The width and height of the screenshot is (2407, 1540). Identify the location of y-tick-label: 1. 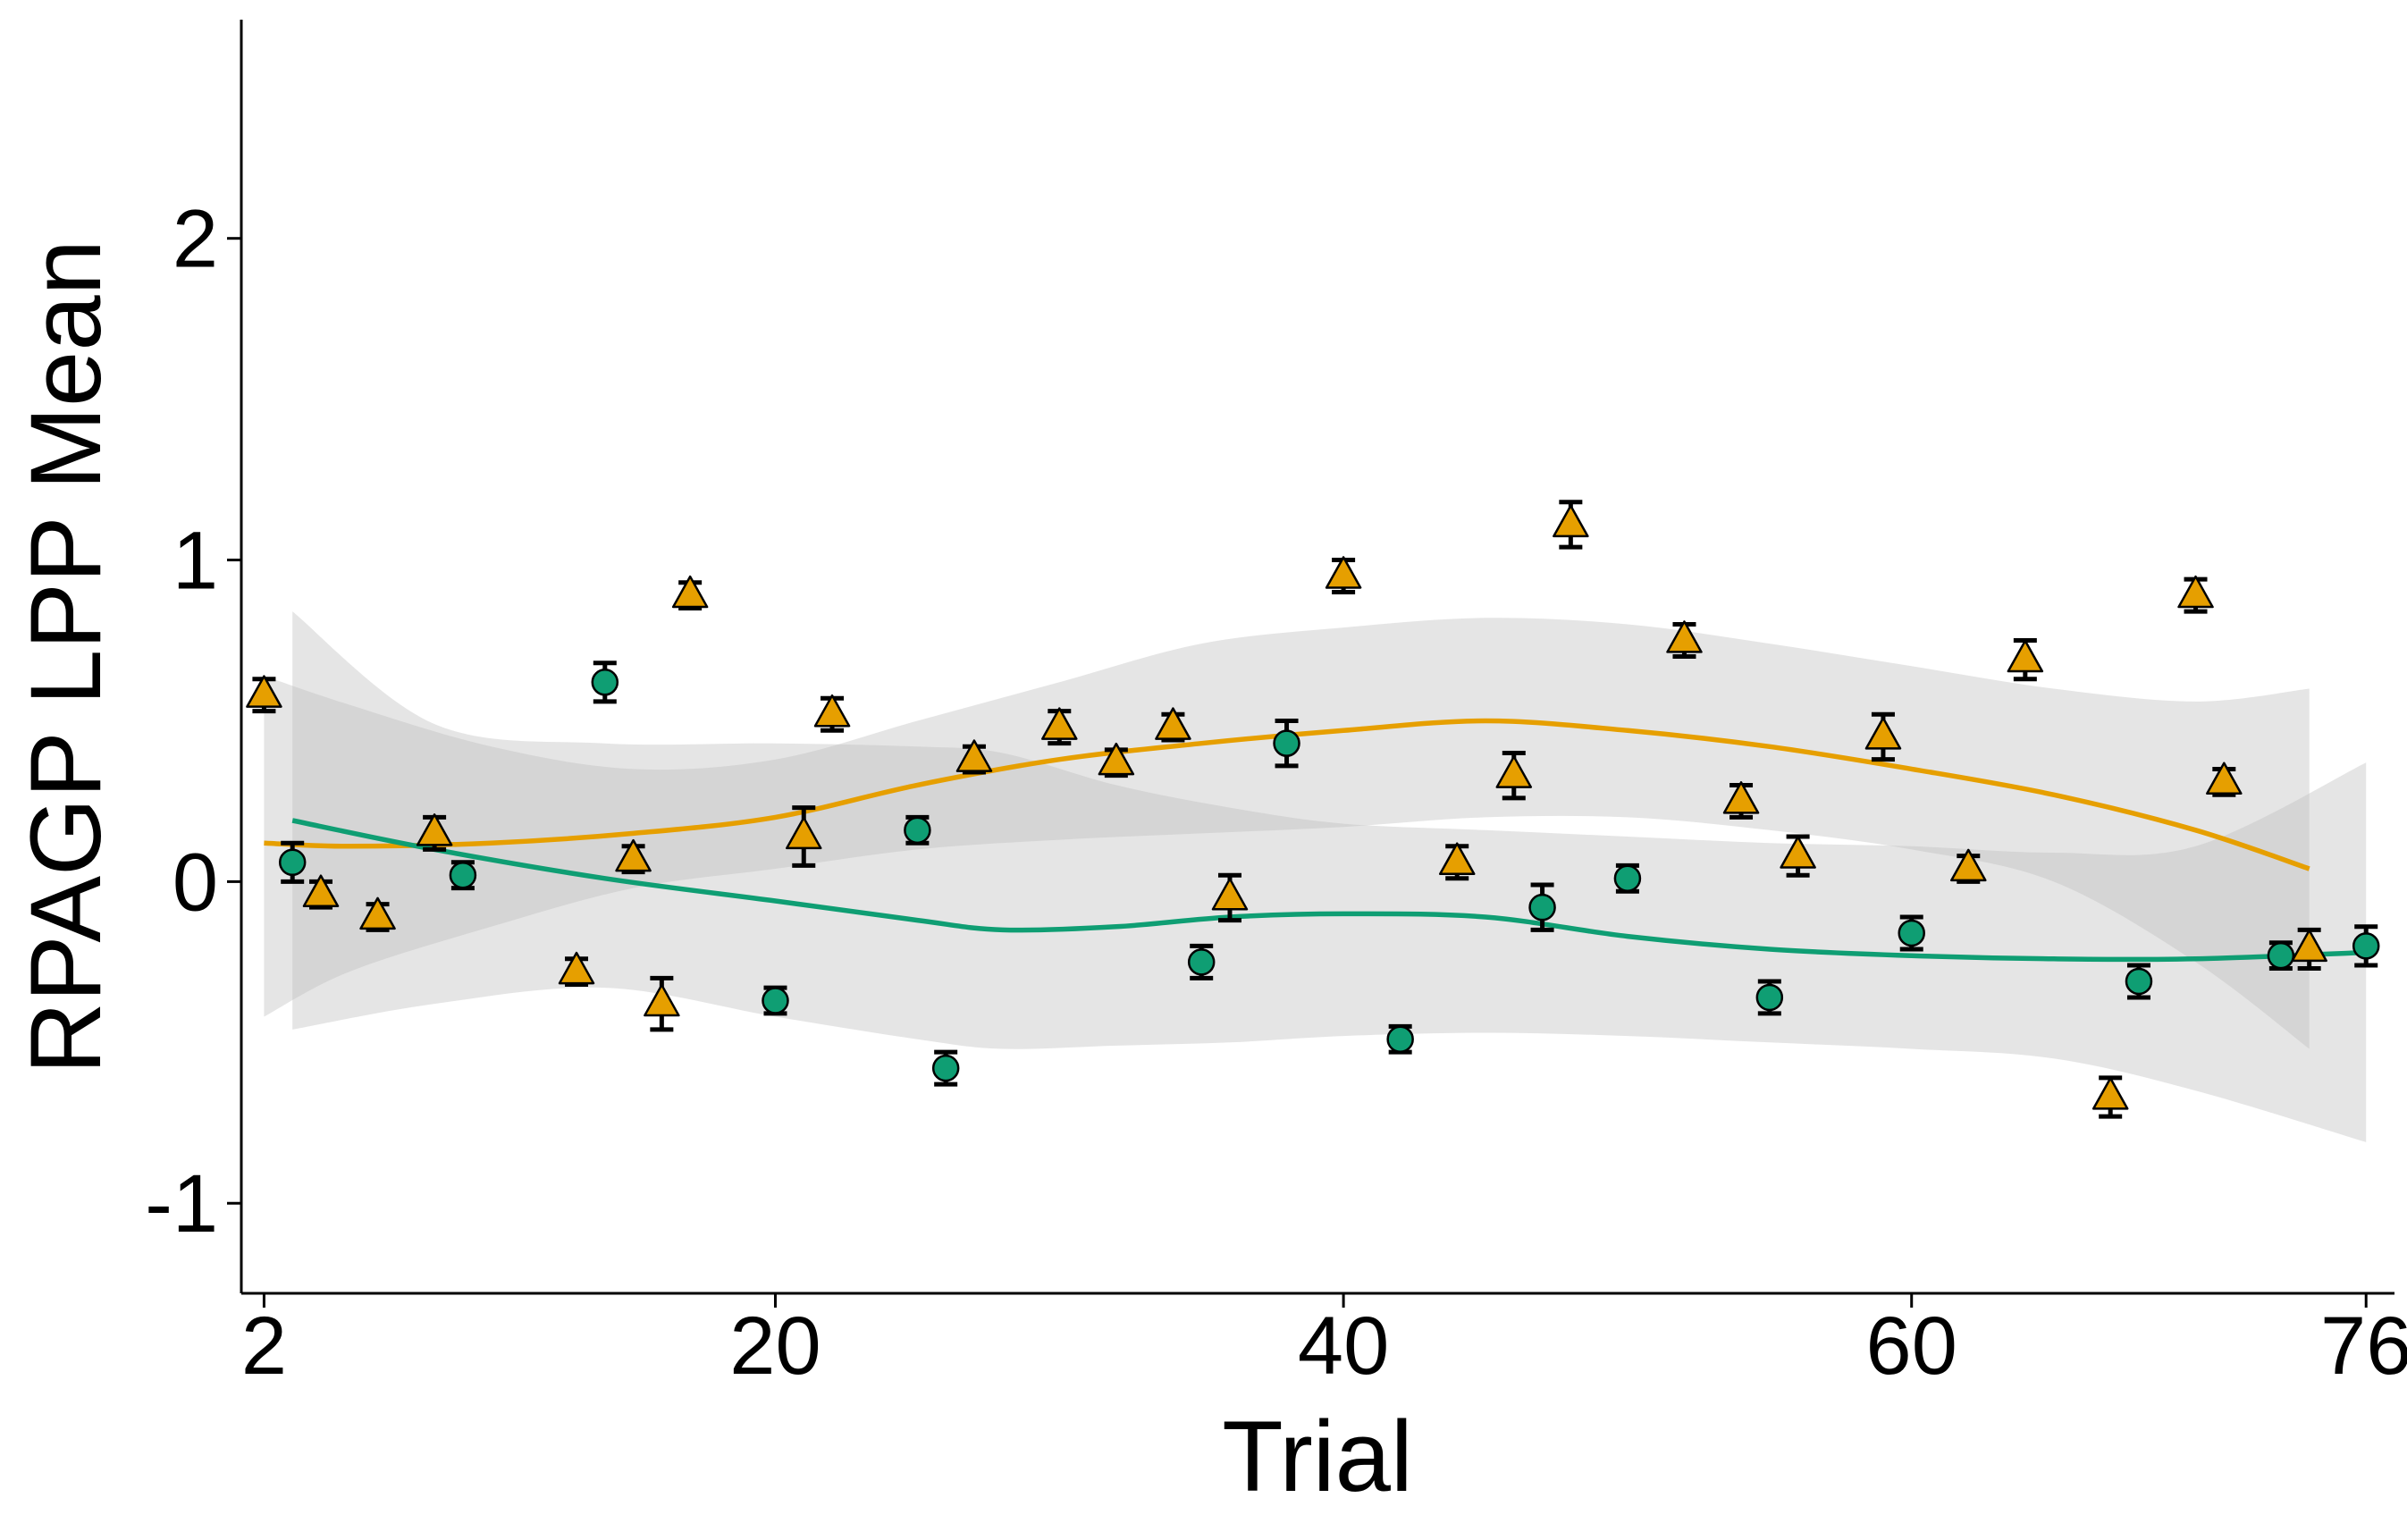
(195, 561).